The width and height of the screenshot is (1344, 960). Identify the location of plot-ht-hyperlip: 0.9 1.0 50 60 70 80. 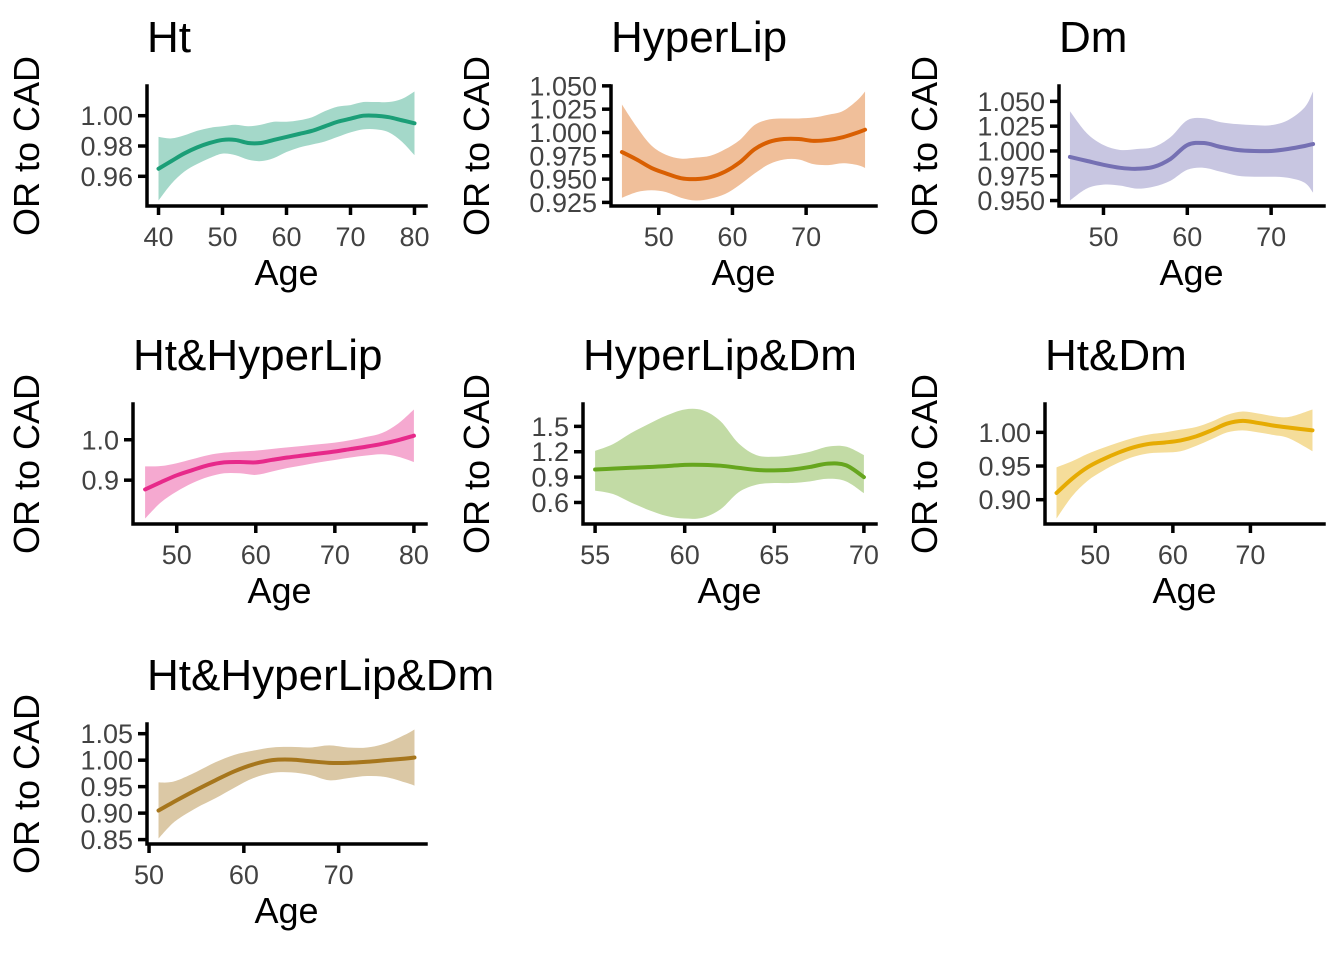
(255, 486).